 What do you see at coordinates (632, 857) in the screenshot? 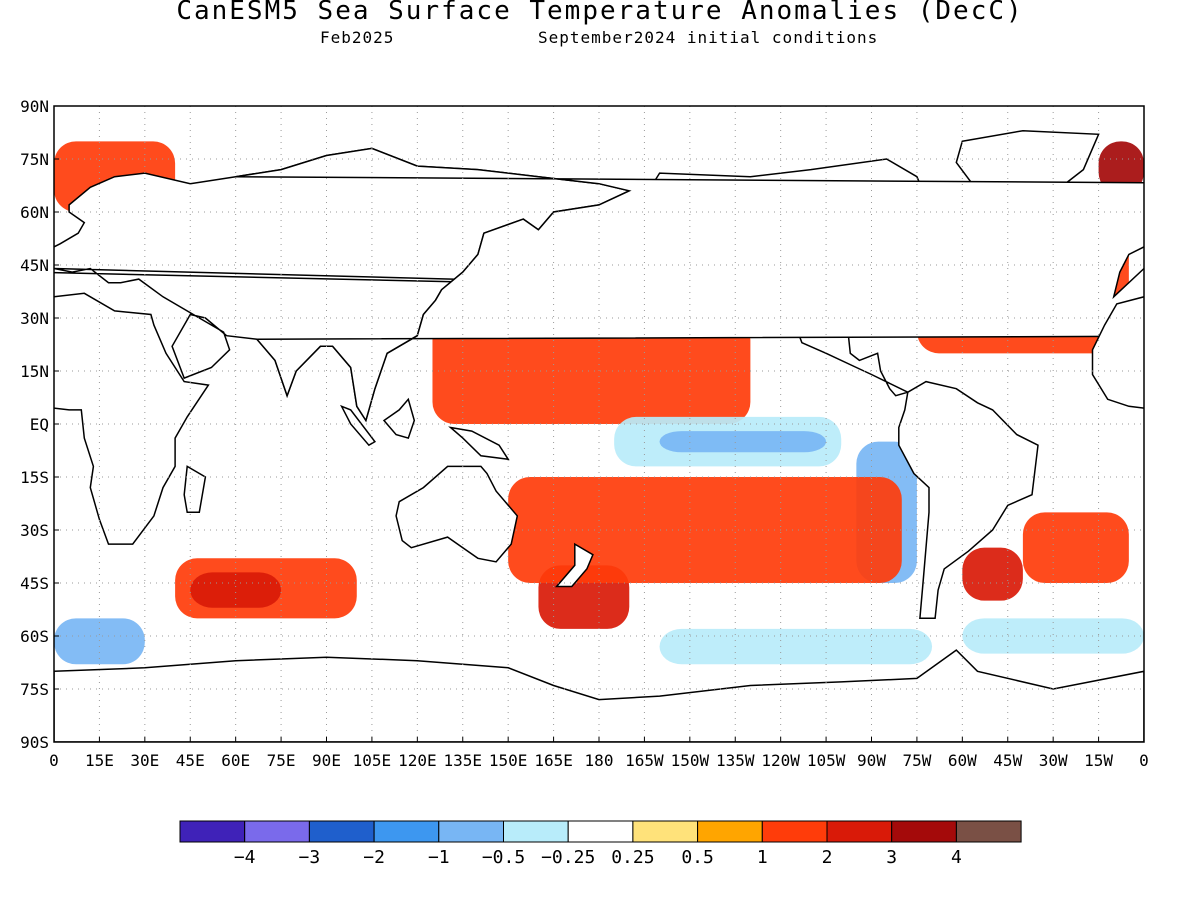
I see `colorbar-label: 0.25` at bounding box center [632, 857].